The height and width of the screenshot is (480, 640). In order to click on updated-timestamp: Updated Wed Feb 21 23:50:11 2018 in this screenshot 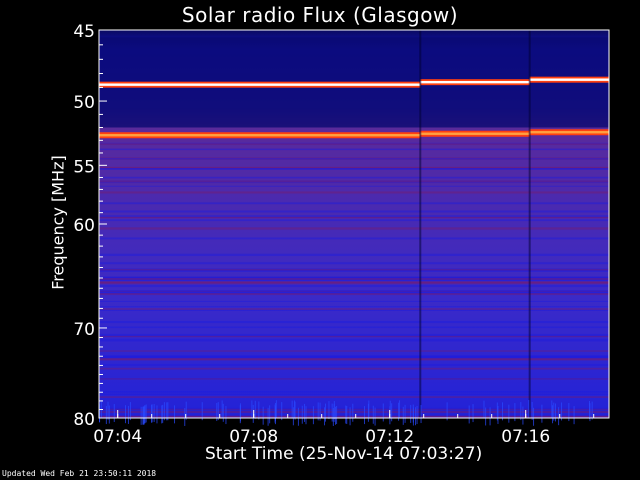, I will do `click(79, 473)`.